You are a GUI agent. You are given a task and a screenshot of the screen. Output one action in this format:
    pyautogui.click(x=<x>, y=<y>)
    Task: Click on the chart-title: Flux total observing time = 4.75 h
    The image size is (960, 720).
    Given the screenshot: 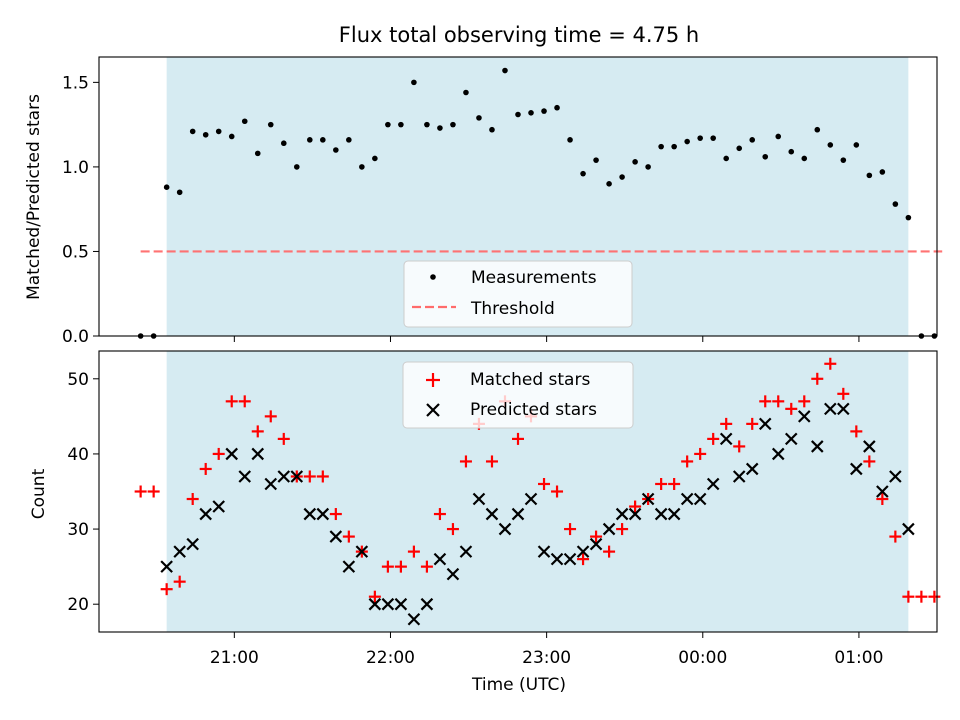 What is the action you would take?
    pyautogui.click(x=519, y=35)
    